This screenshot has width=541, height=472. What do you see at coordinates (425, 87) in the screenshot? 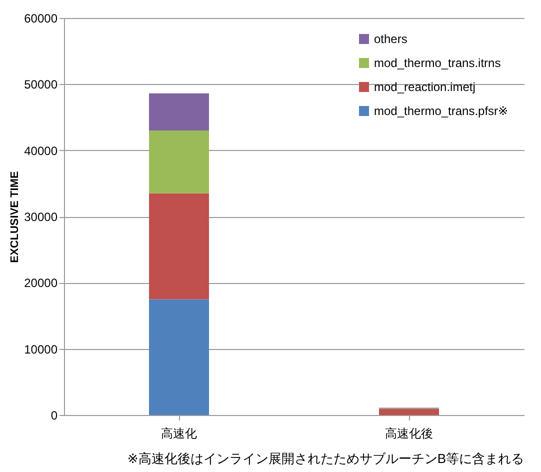
I see `legend-label: mod_reaction.imetj` at bounding box center [425, 87].